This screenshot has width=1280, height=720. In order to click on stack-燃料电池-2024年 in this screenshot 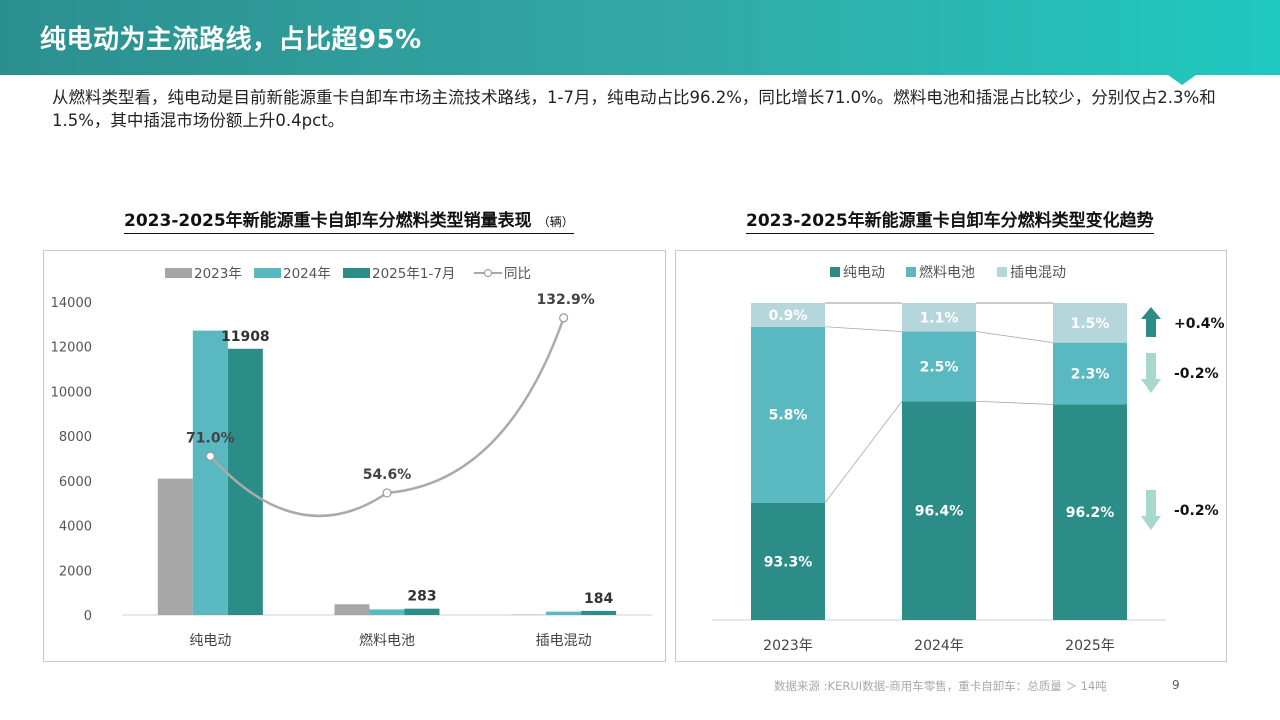, I will do `click(939, 366)`.